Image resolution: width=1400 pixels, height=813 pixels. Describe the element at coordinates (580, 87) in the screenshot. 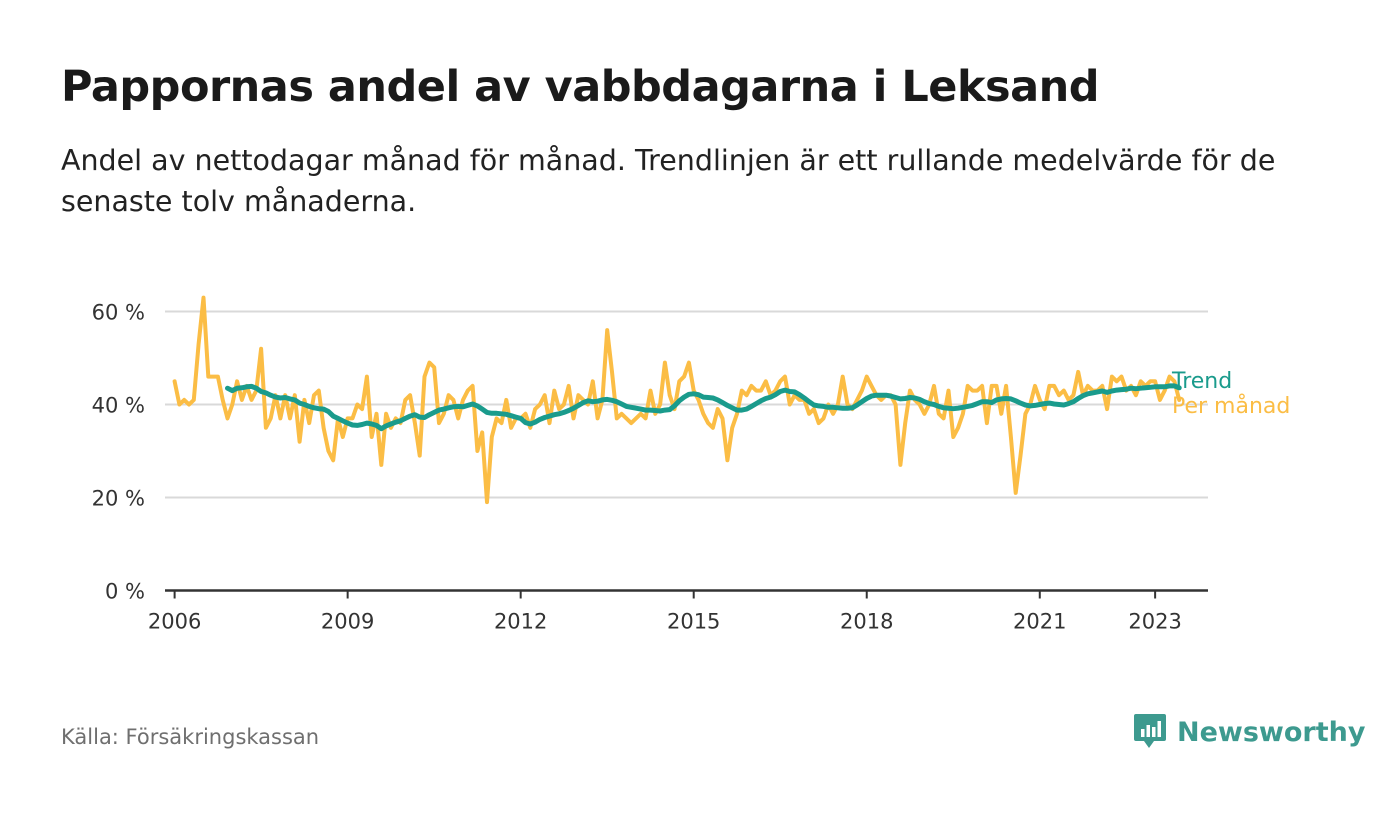

I see `page-title: Pappornas andel av vabbdagarna i Leksand` at that location.